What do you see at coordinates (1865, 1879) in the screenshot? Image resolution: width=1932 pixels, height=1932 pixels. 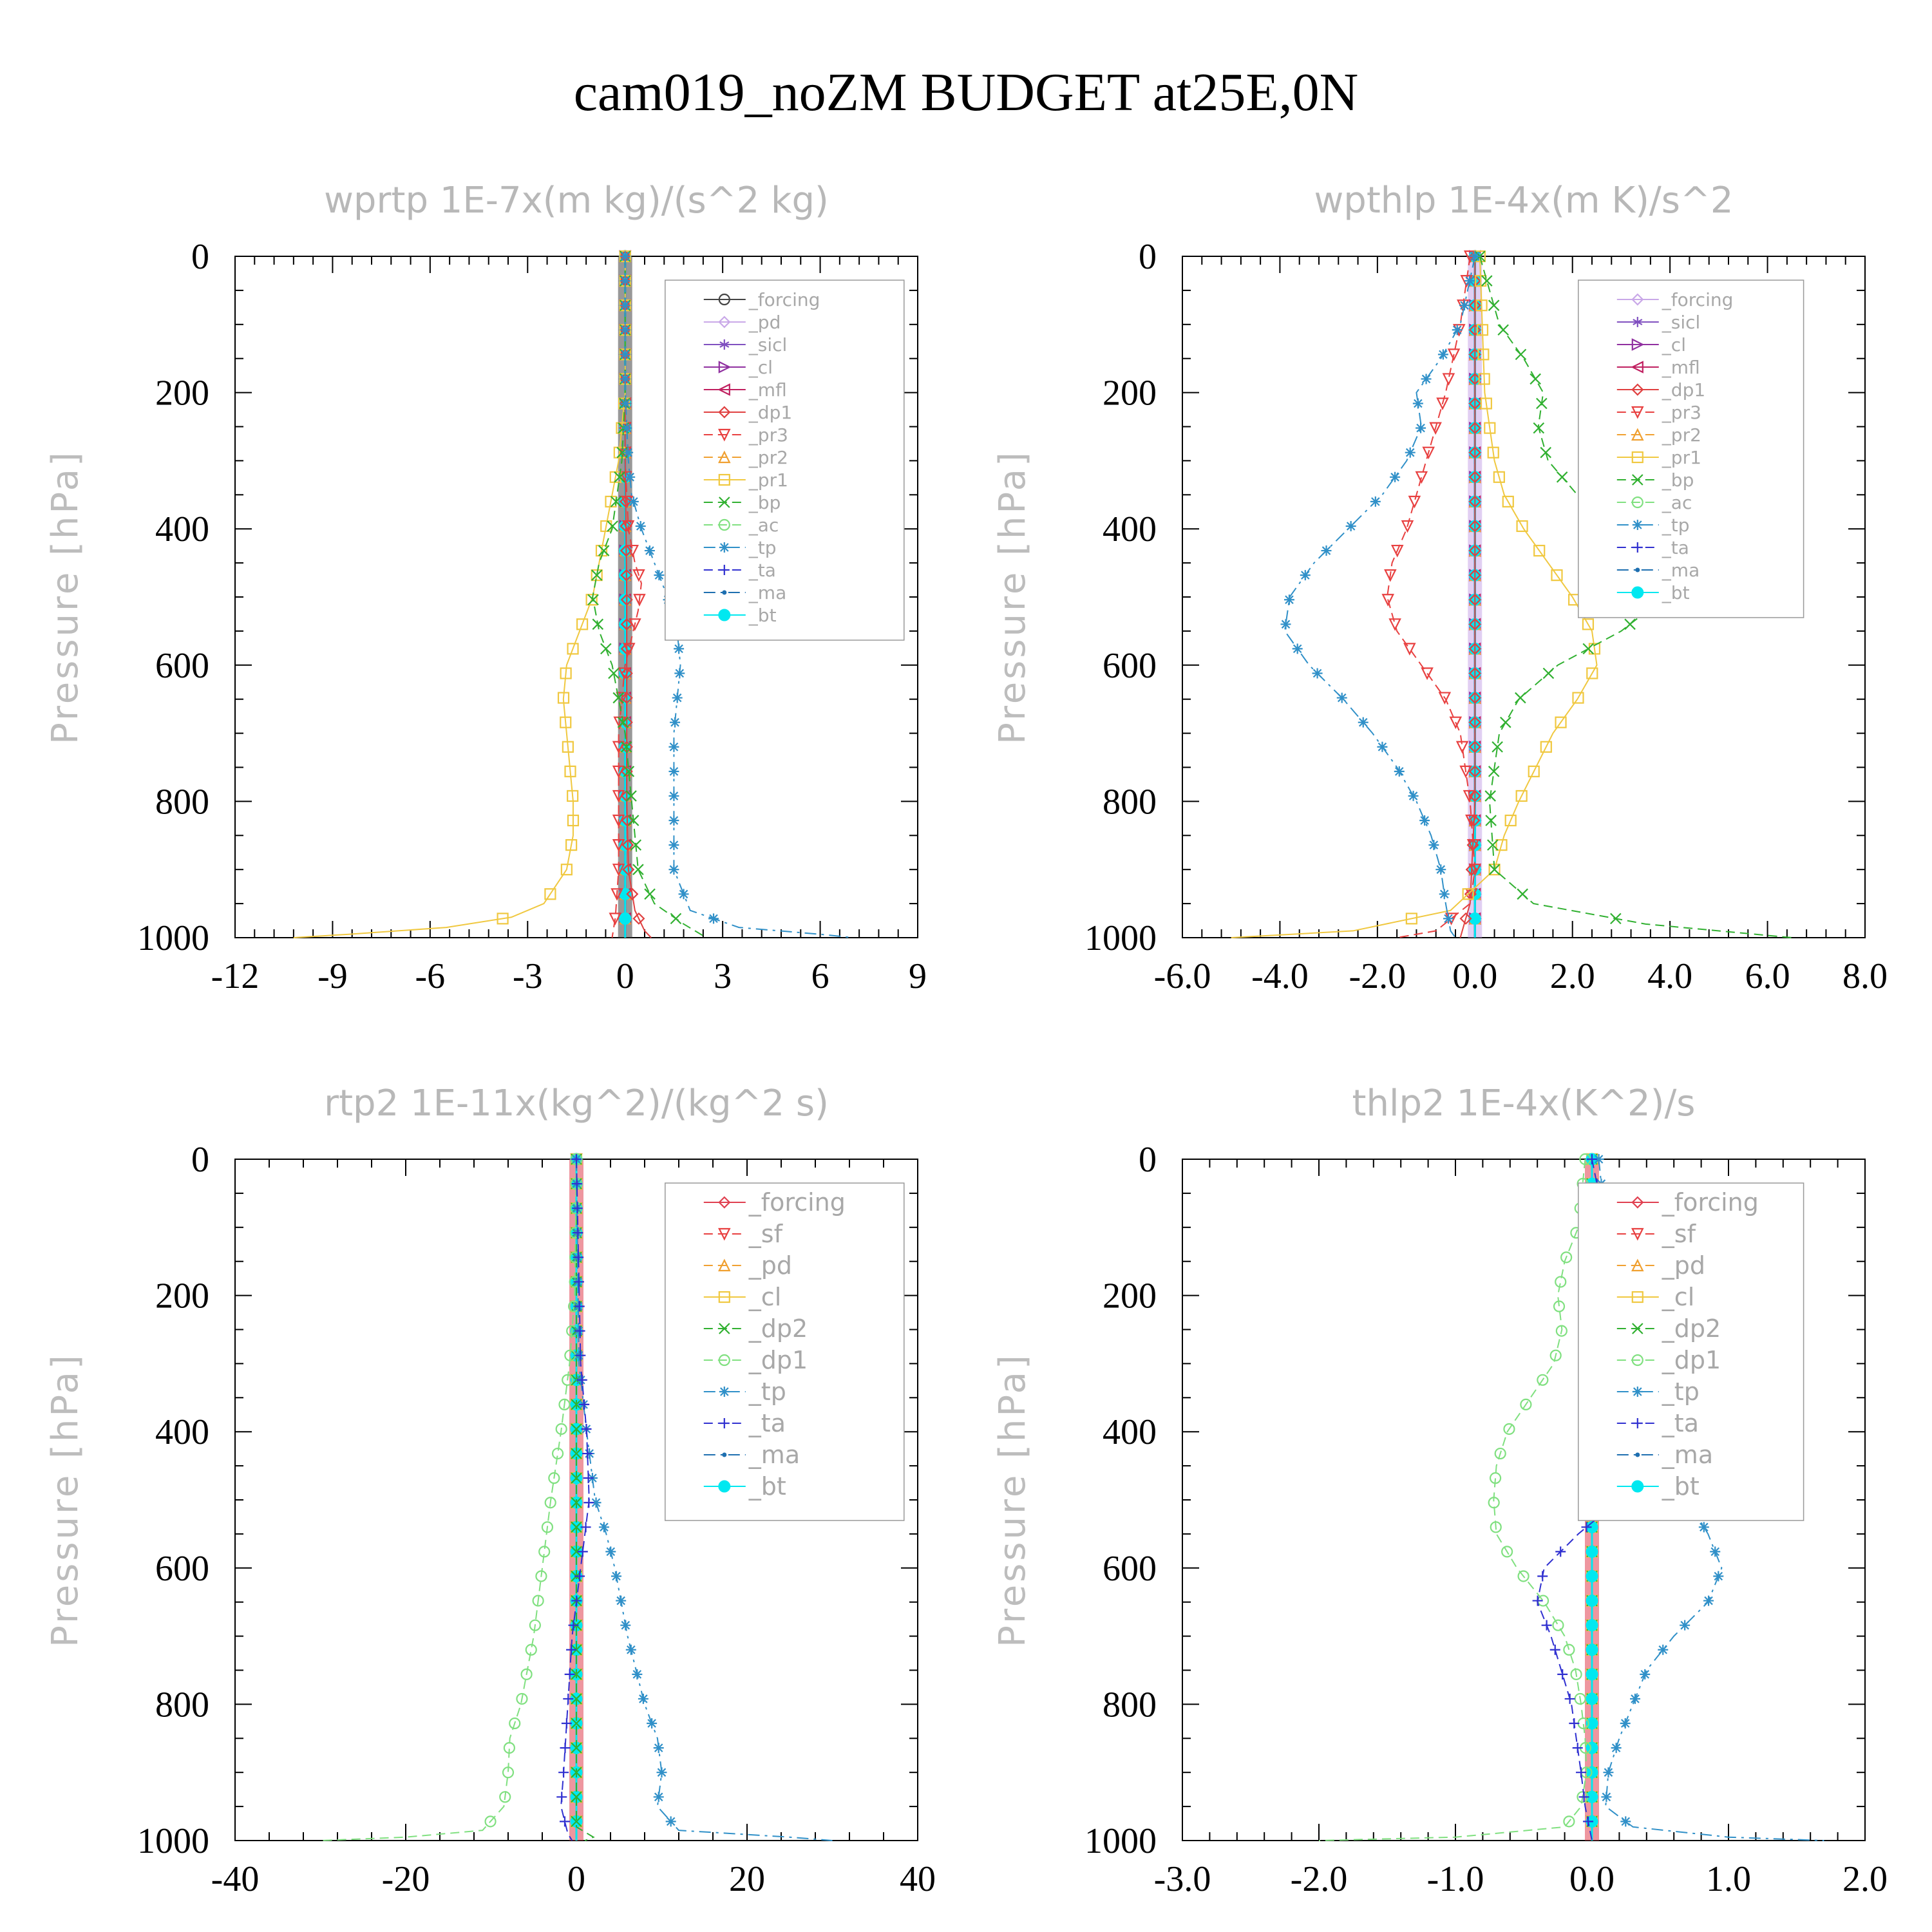 I see `x-tick-label: 2.0` at bounding box center [1865, 1879].